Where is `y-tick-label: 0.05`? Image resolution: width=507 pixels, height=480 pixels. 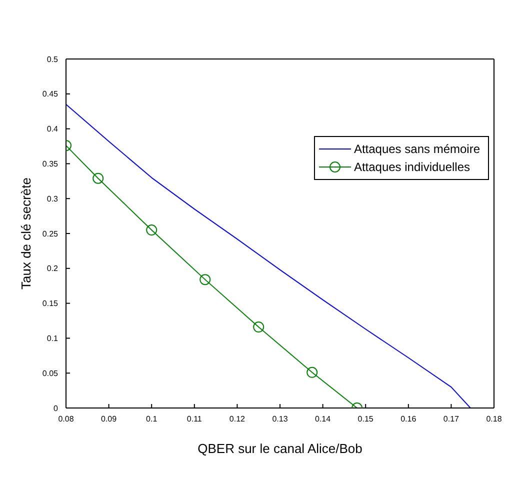 y-tick-label: 0.05 is located at coordinates (50, 373).